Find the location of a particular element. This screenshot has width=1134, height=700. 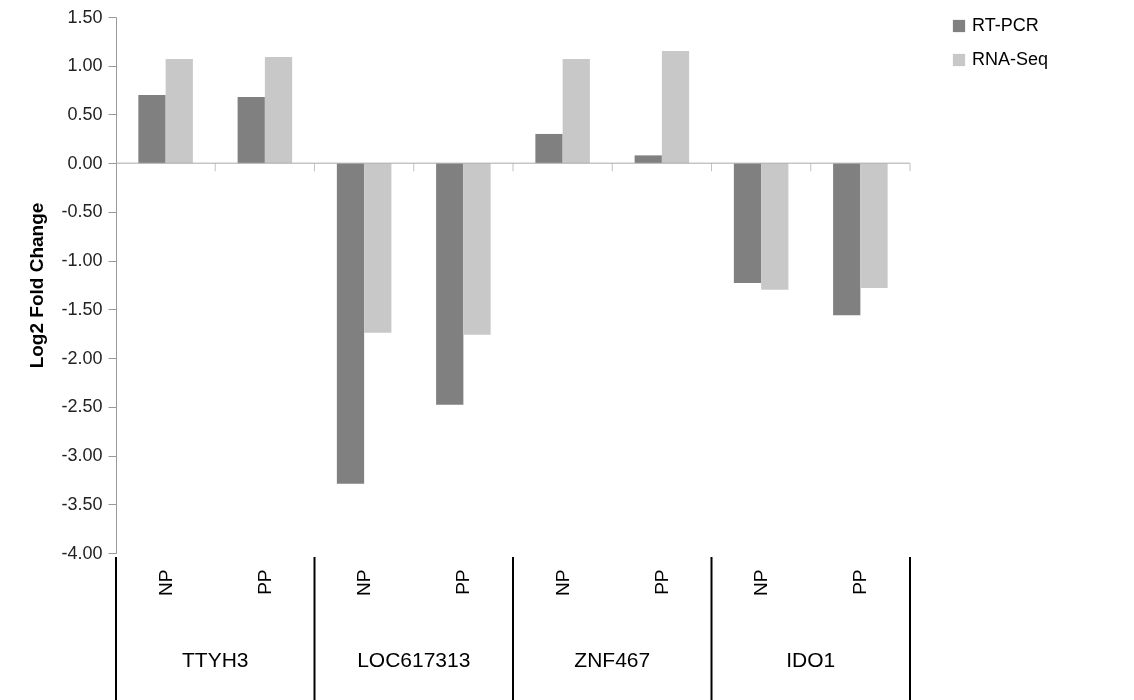

y-axis-title: Log2 Fold Change is located at coordinates (37, 285).